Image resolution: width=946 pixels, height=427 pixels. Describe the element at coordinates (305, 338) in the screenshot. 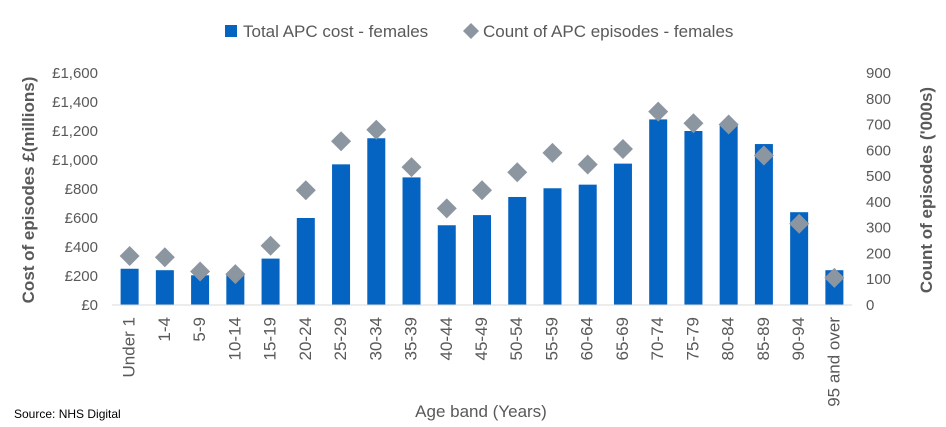

I see `x-tick-label: 20-24` at that location.